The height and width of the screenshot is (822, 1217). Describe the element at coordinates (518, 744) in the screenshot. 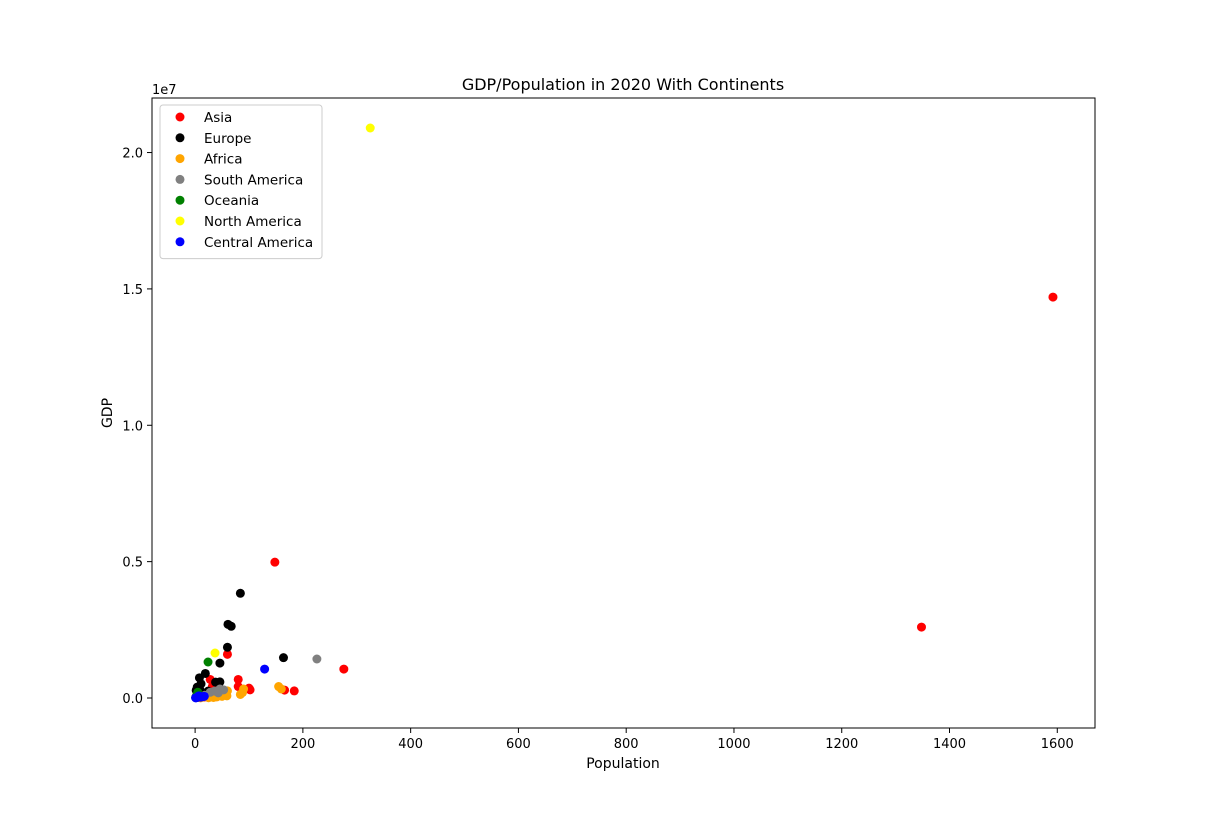

I see `x-tick-label: 600` at that location.